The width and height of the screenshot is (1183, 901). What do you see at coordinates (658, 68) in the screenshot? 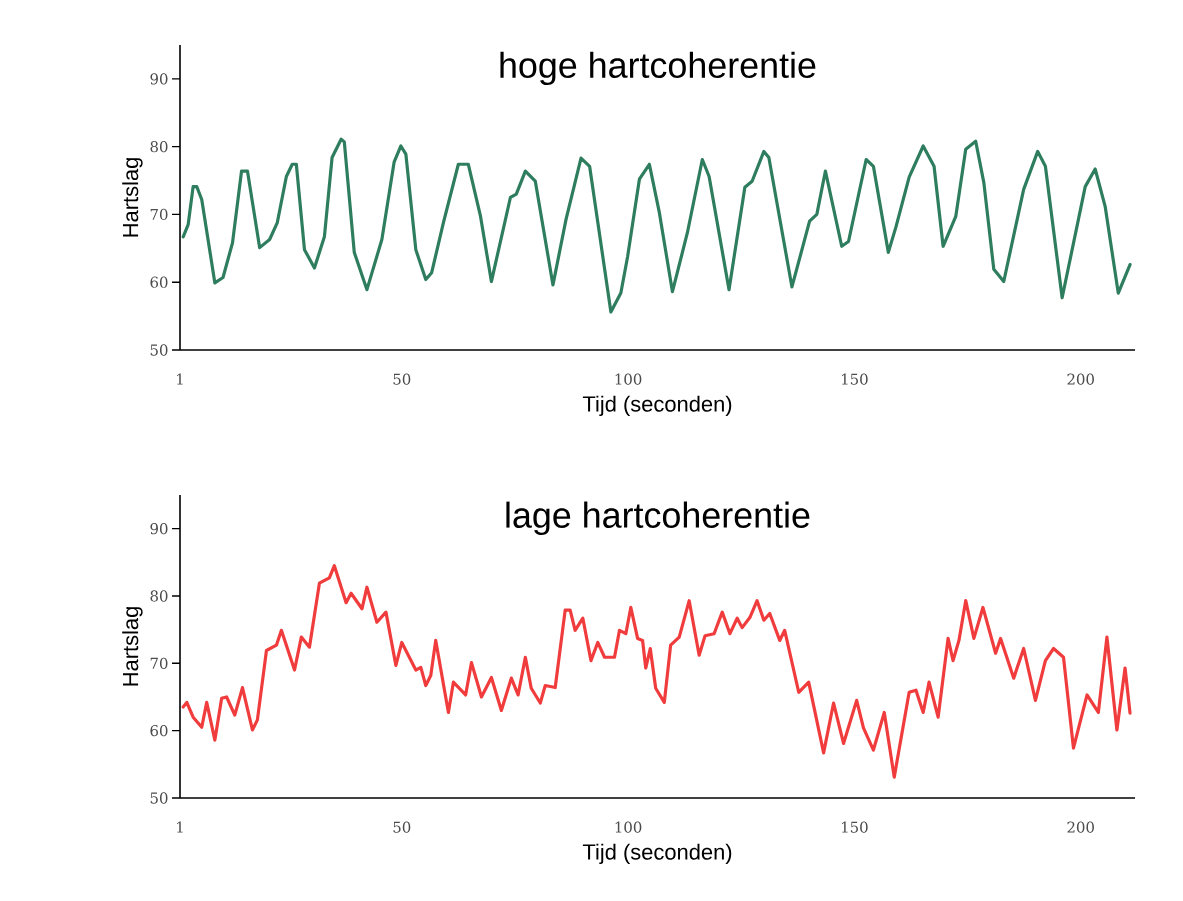
I see `chart-title: hoge hartcoherentie` at bounding box center [658, 68].